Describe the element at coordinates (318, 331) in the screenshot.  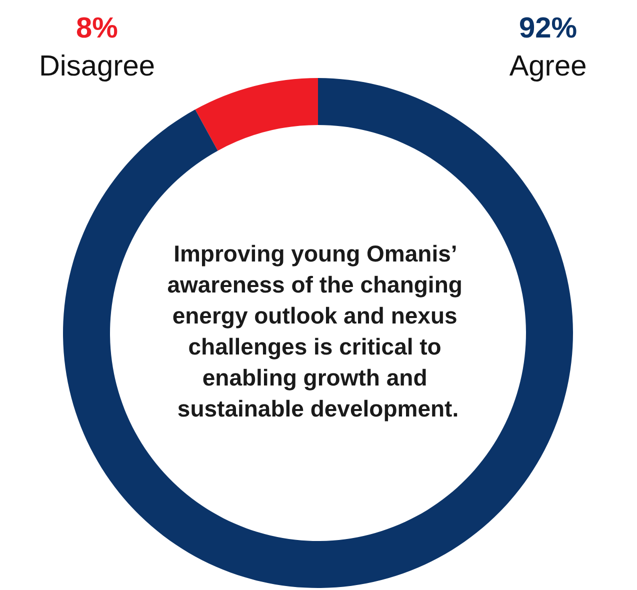
I see `text: Improving young Omanis’ awareness of the changing energy outlook and nexus challenges is critical to enabling growth and sustainable development.` at that location.